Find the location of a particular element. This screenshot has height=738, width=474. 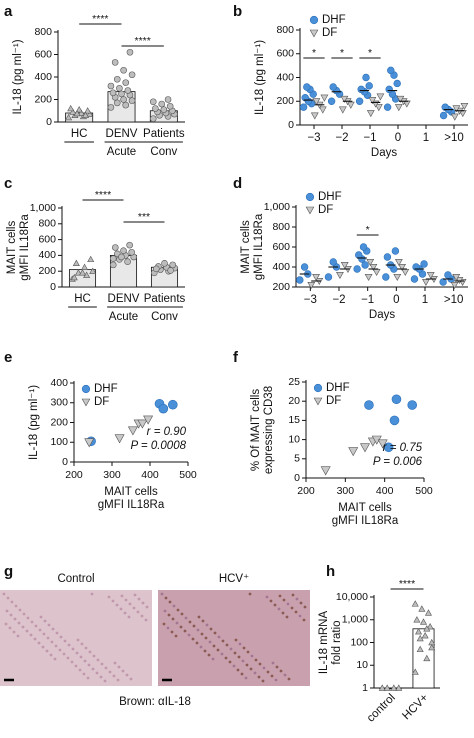

significance-label: **** is located at coordinates (407, 584).